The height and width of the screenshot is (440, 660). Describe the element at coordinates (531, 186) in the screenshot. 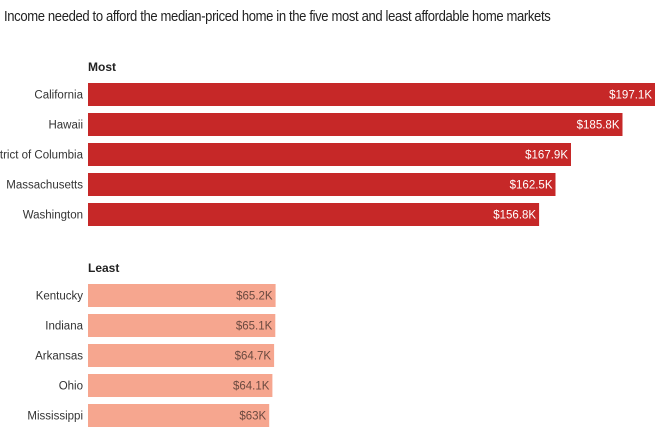

I see `value-label: $162.5K` at that location.